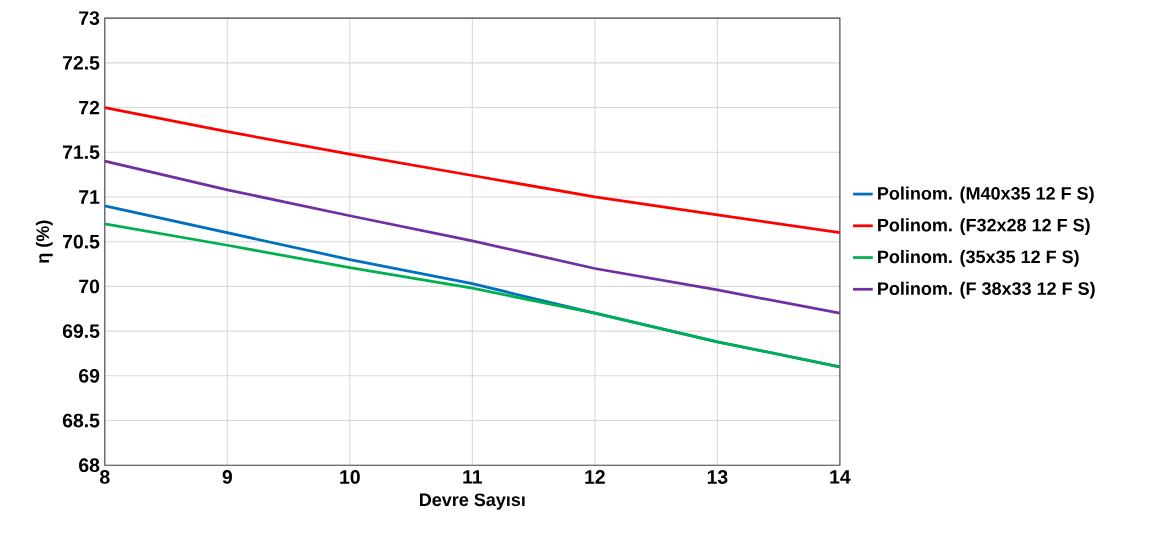 This screenshot has width=1170, height=550. I want to click on y-tick-label: 70.5, so click(81, 241).